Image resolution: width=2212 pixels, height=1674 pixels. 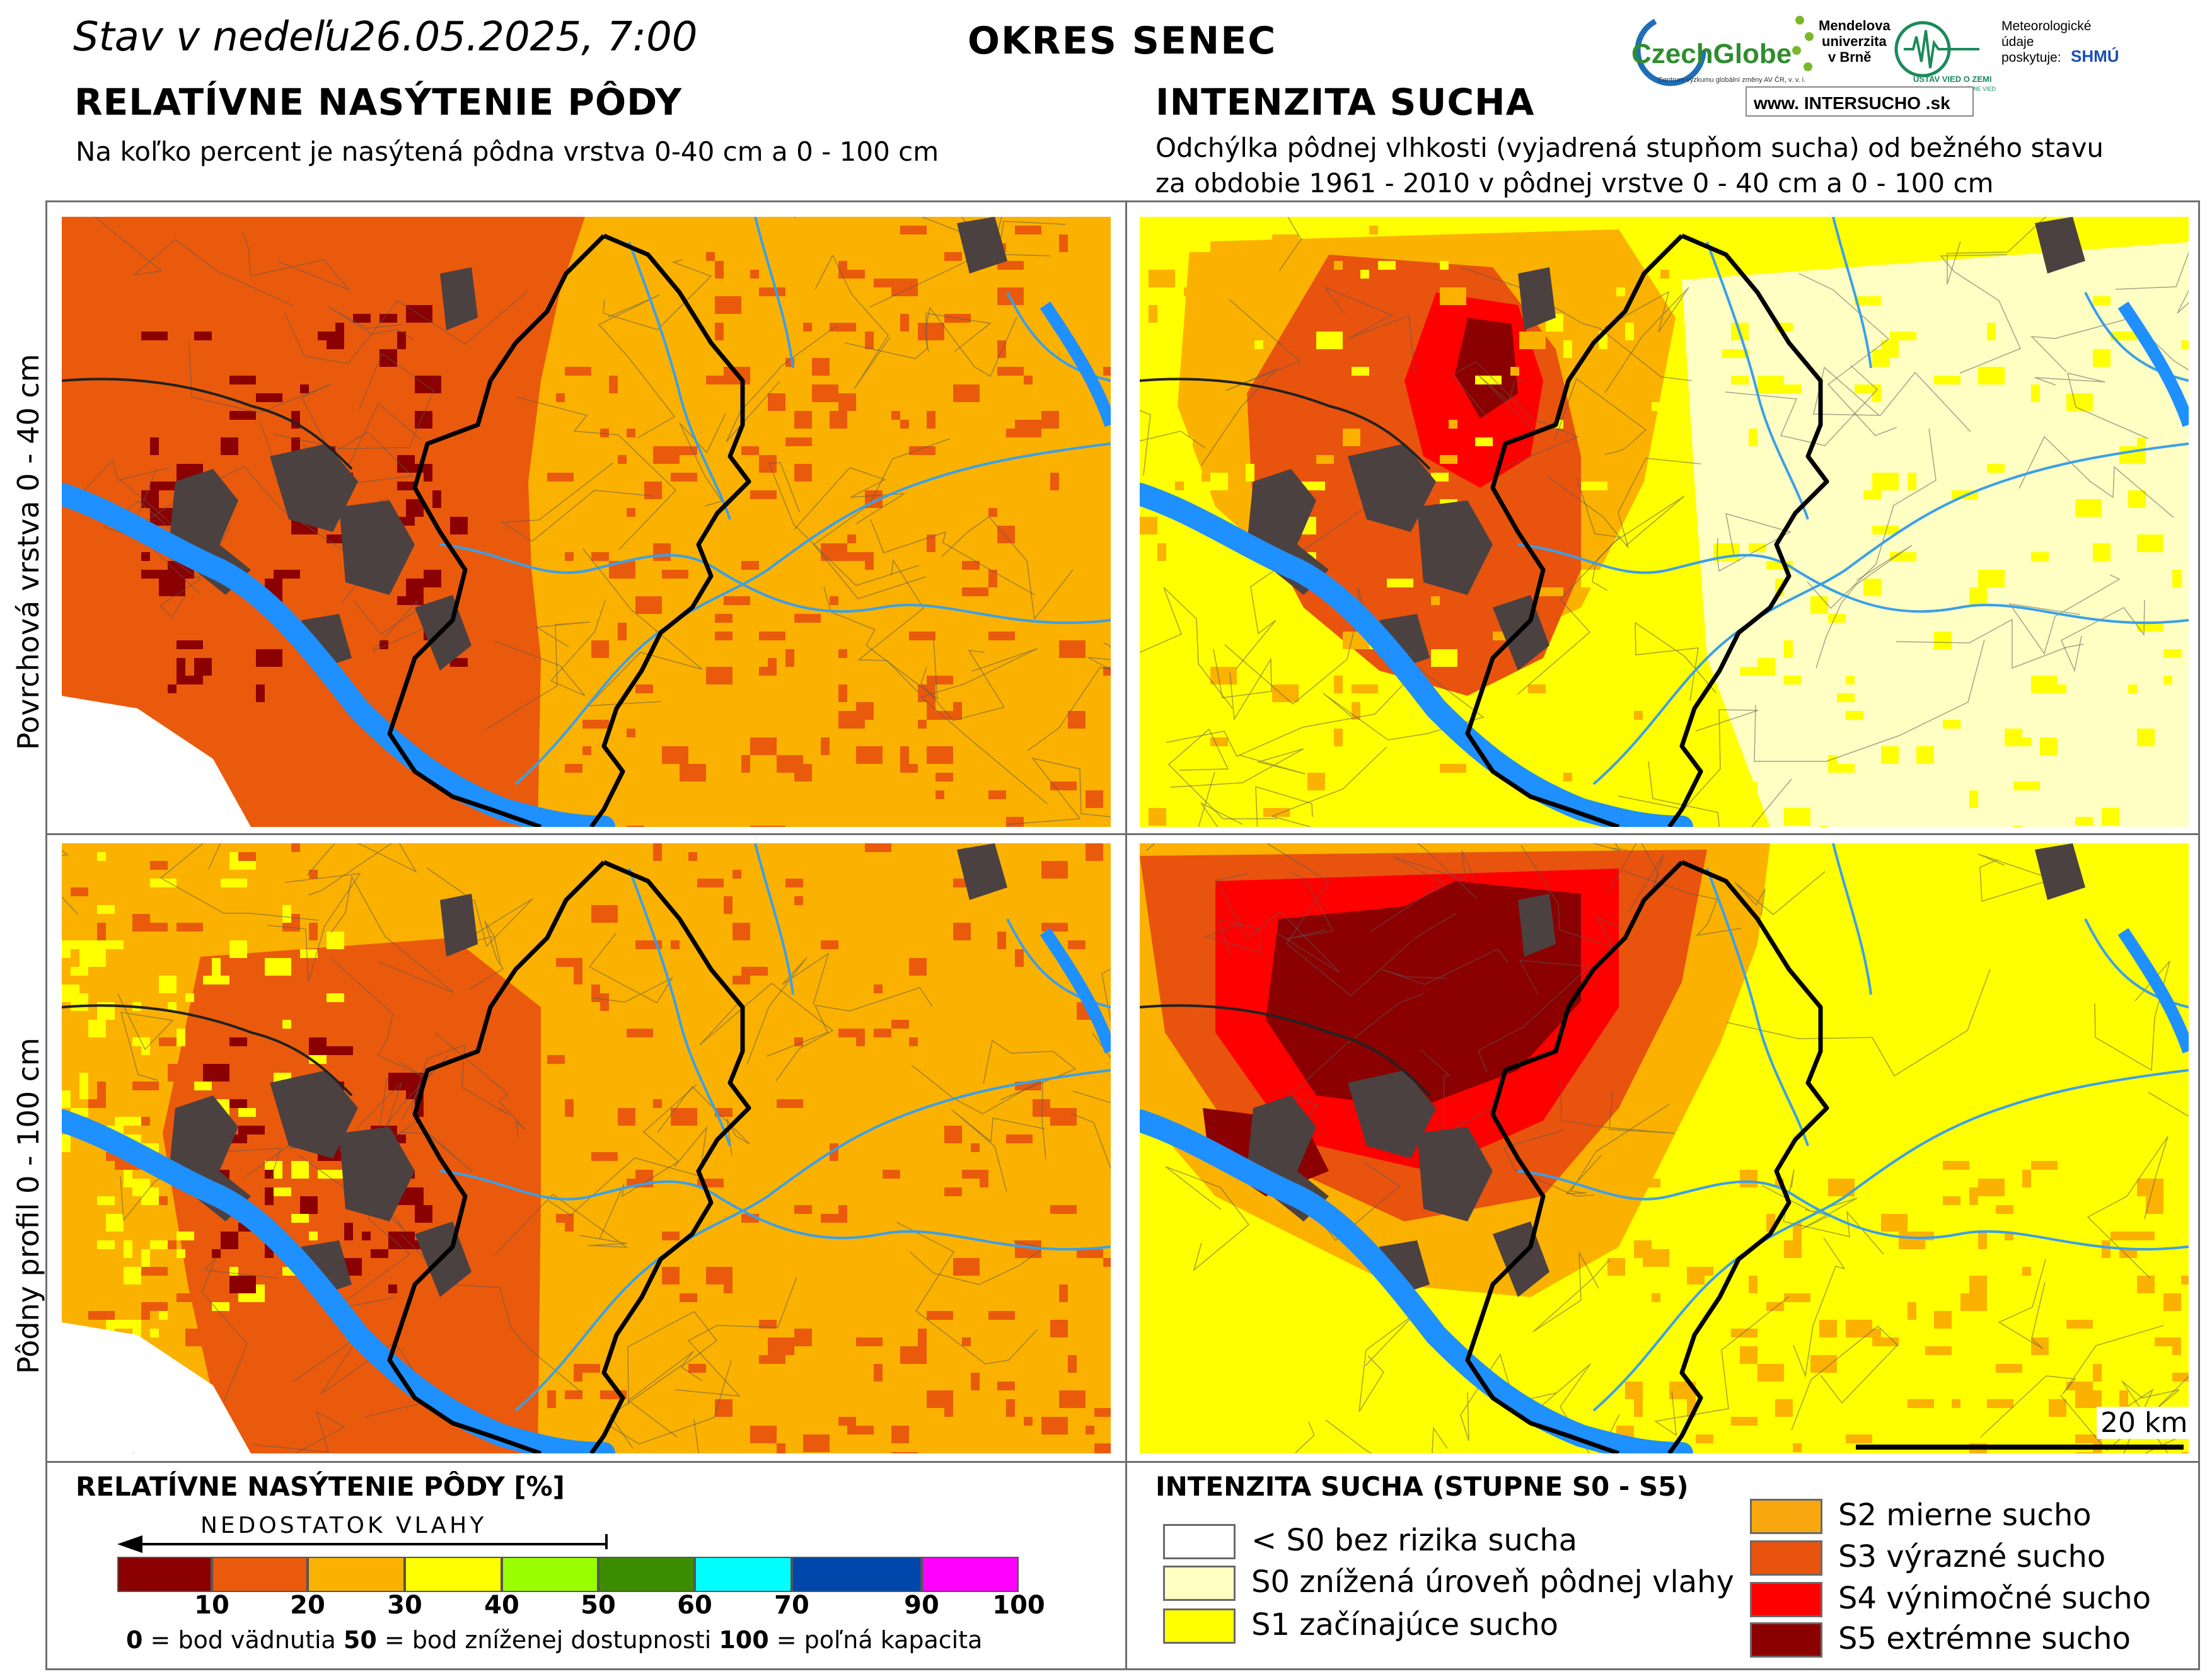 What do you see at coordinates (1414, 1540) in the screenshot?
I see `legend-drought-label: < S0 bez rizika sucha` at bounding box center [1414, 1540].